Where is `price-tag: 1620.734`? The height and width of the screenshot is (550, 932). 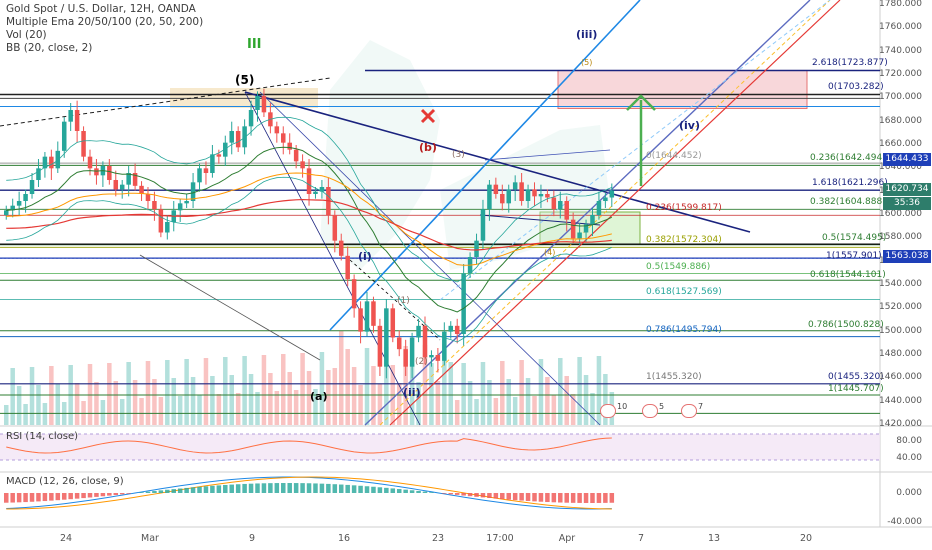
price-tag: 1620.734 is located at coordinates (907, 189).